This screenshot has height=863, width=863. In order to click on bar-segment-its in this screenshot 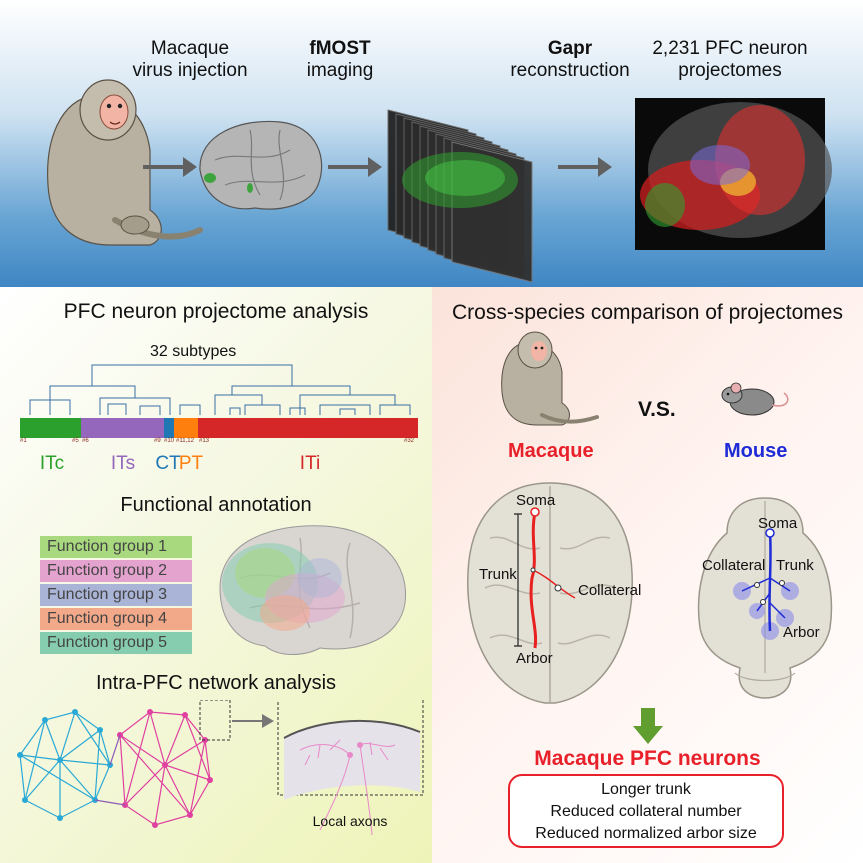, I will do `click(122, 428)`.